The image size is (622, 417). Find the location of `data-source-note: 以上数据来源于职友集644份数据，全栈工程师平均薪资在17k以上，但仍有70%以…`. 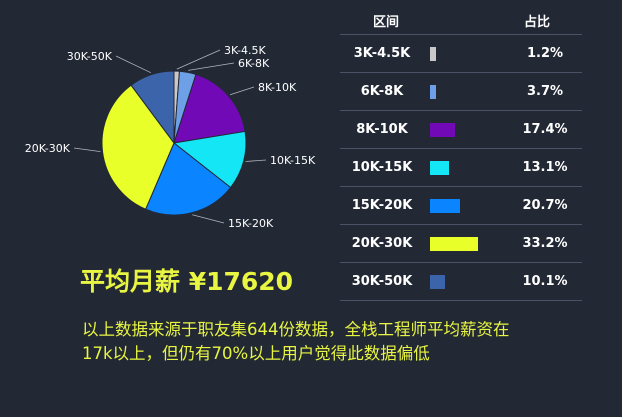

data-source-note: 以上数据来源于职友集644份数据，全栈工程师平均薪资在17k以上，但仍有70%以… is located at coordinates (296, 341).